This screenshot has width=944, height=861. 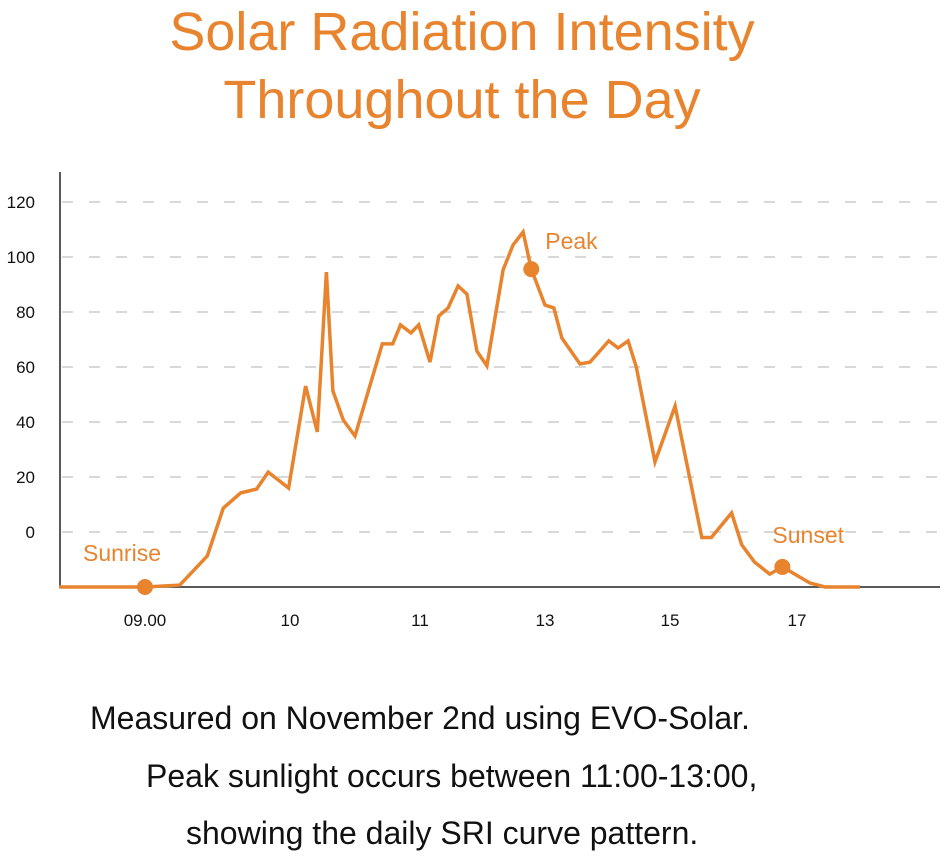 I want to click on y-tick-label: 100, so click(x=21, y=257).